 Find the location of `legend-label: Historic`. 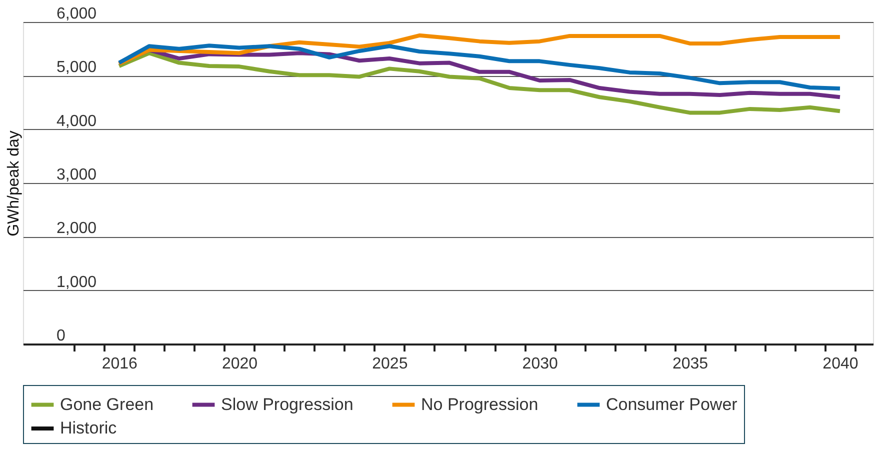

legend-label: Historic is located at coordinates (89, 428).